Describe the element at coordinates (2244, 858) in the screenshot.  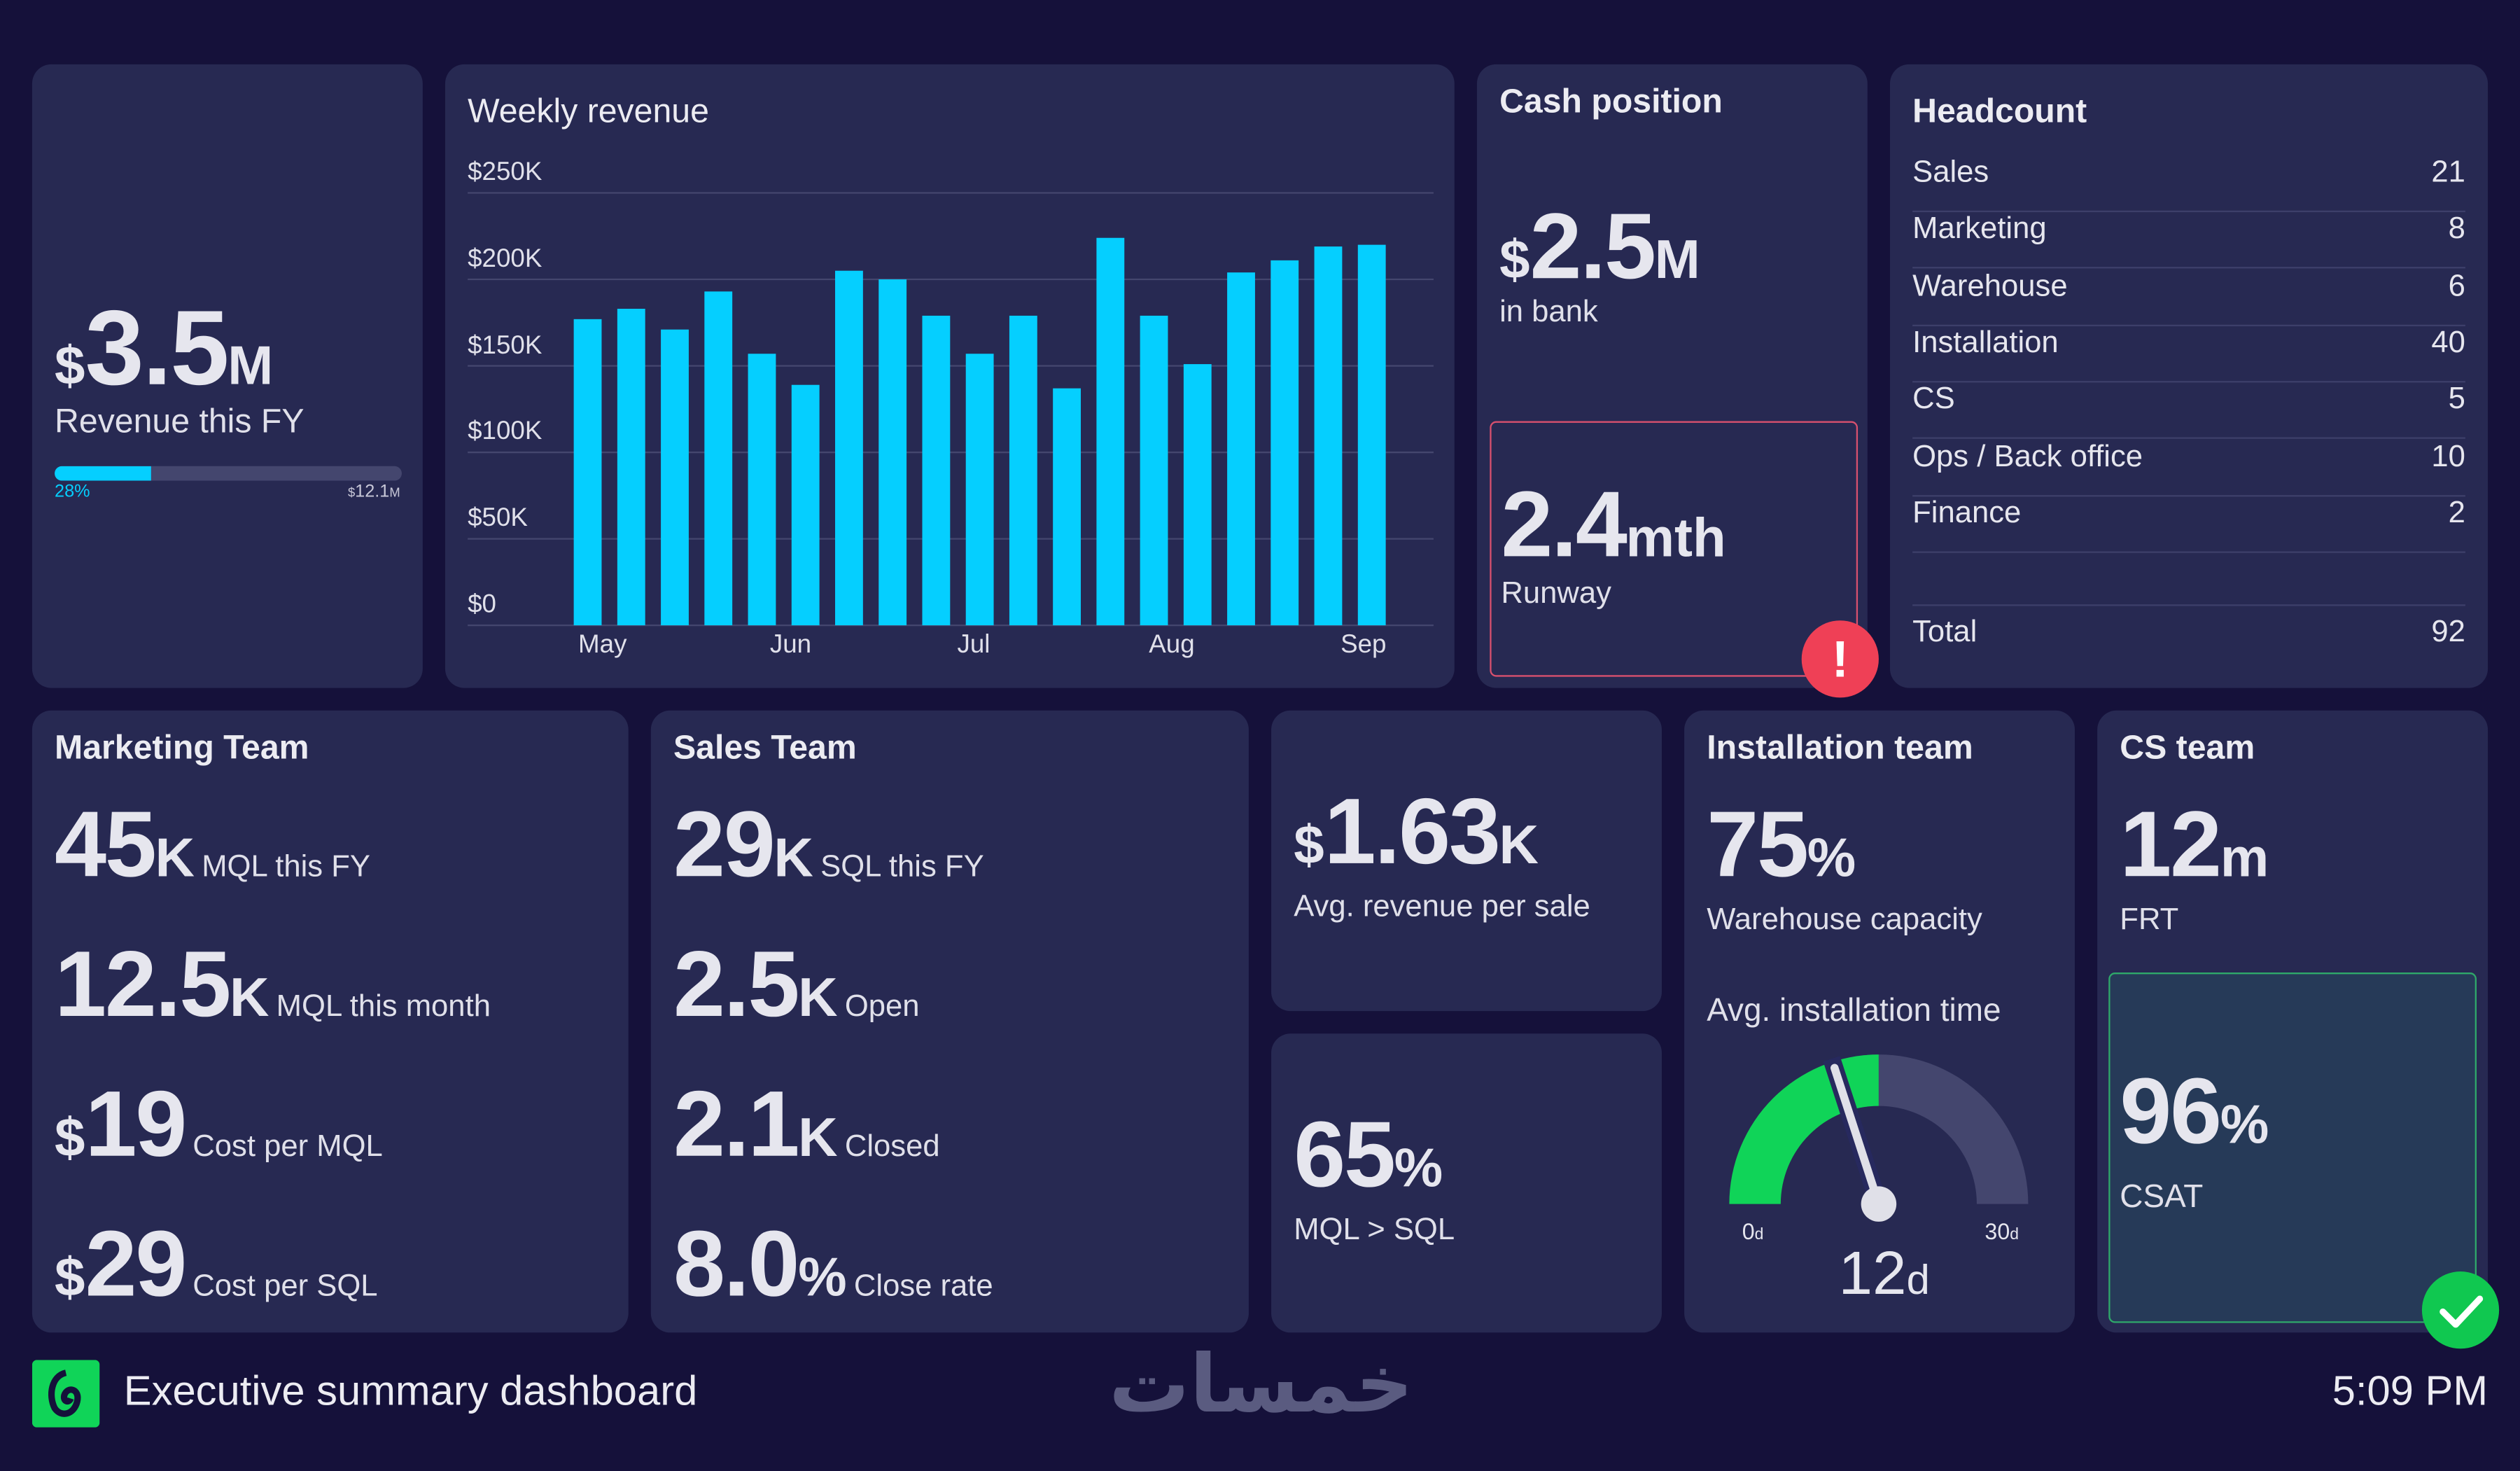
I see `unit: m` at that location.